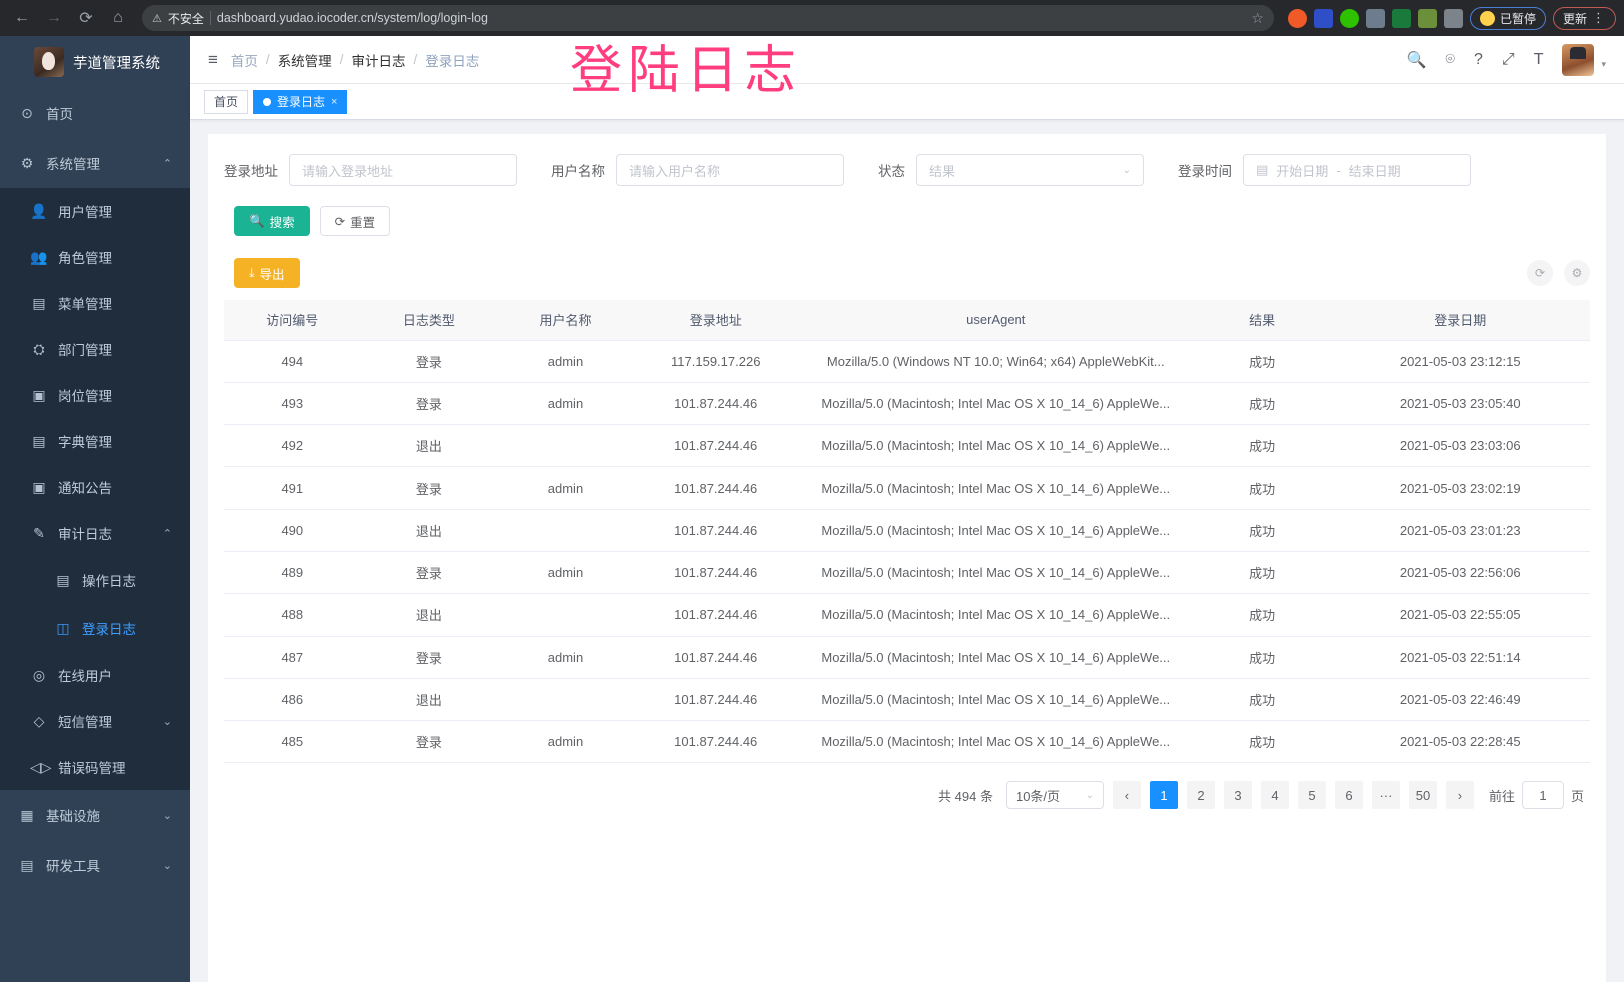 This screenshot has width=1624, height=982. Describe the element at coordinates (1385, 795) in the screenshot. I see `page-ellipsis: ···` at that location.